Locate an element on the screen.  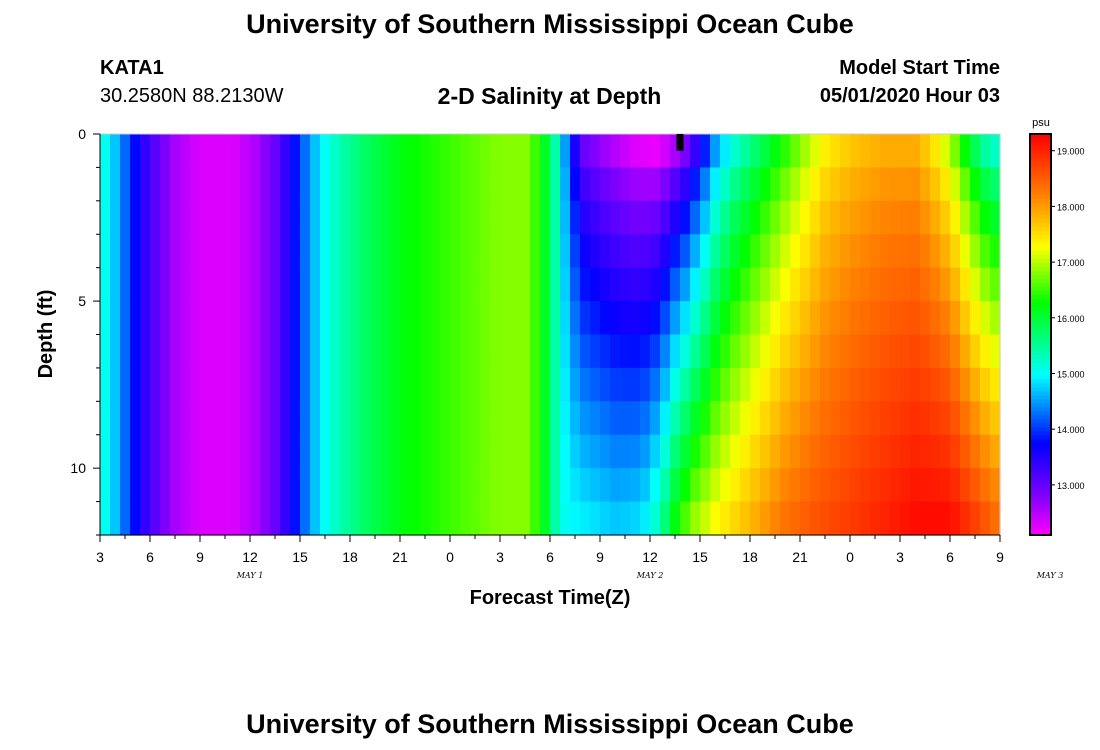
chart-subtitle: 2-D Salinity at Depth is located at coordinates (549, 96).